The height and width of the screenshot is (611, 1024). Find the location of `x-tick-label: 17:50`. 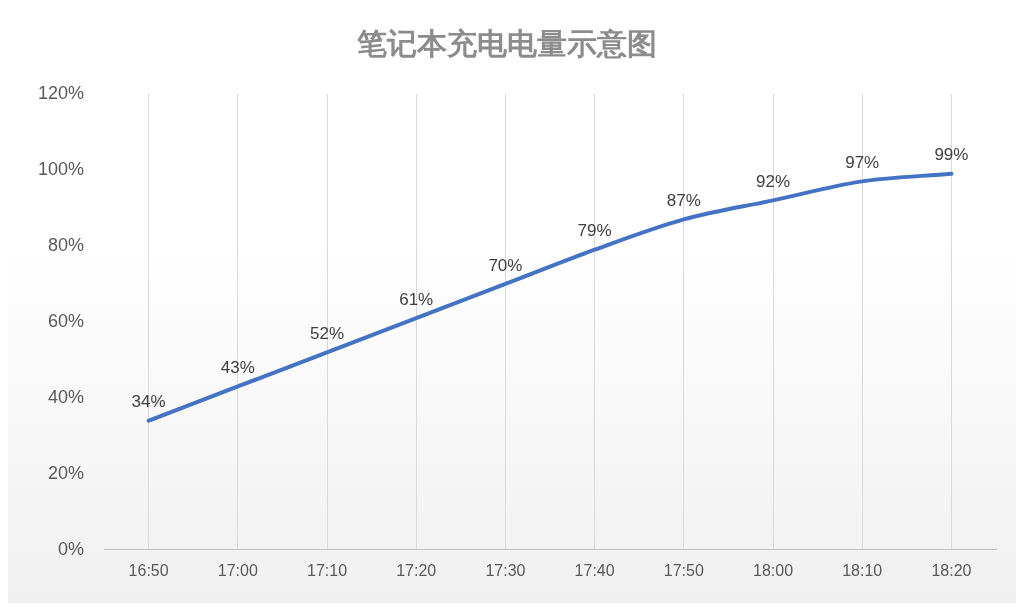

x-tick-label: 17:50 is located at coordinates (683, 570).